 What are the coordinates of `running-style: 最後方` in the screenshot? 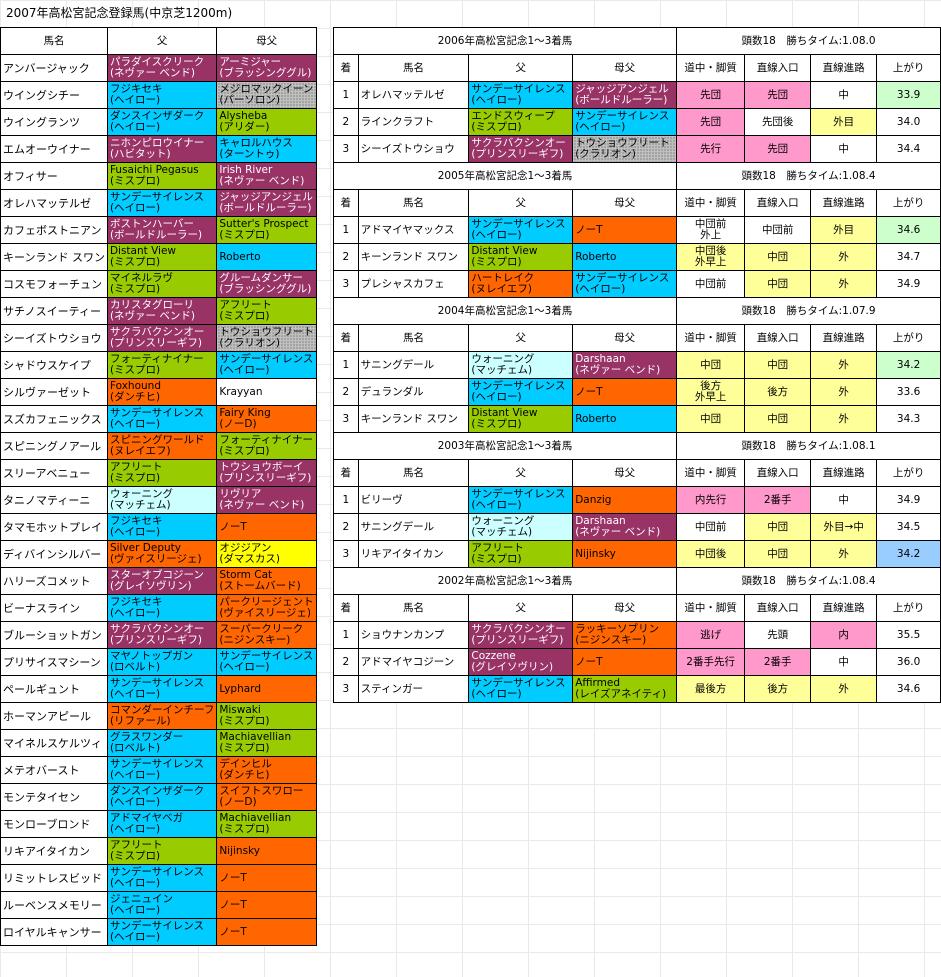 It's located at (711, 689).